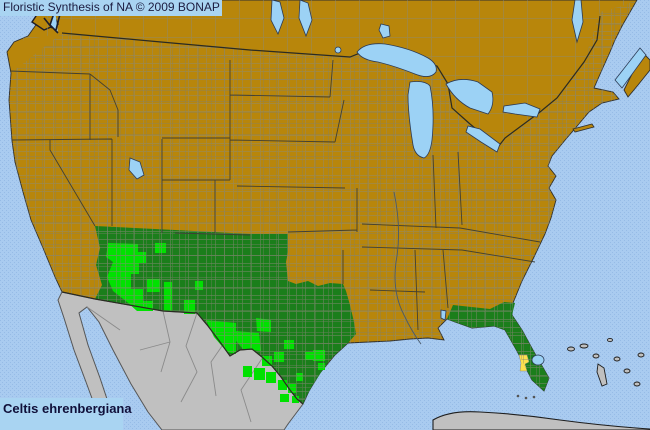 This screenshot has width=650, height=430. Describe the element at coordinates (305, 19) in the screenshot. I see `lake-manitoba` at that location.